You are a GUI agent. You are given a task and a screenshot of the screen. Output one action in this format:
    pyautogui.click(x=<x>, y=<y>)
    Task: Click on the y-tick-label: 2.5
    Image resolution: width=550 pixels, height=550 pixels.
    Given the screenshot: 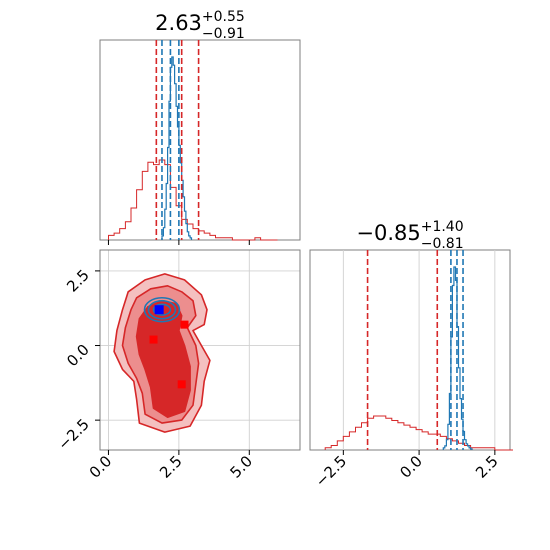 What is the action you would take?
    pyautogui.click(x=78, y=281)
    